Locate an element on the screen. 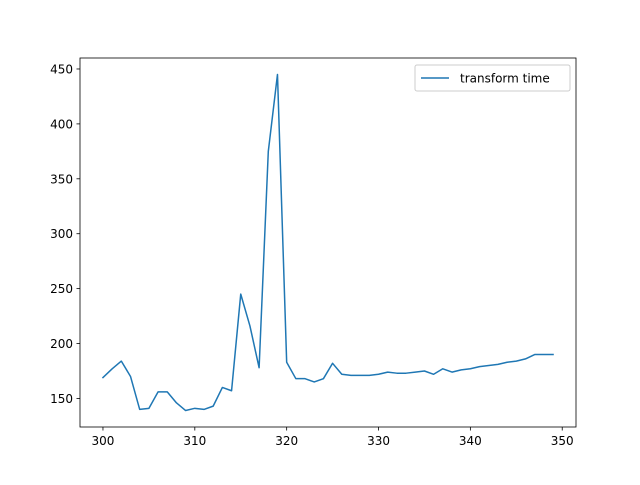 This screenshot has height=485, width=640. legend: transform time is located at coordinates (492, 78).